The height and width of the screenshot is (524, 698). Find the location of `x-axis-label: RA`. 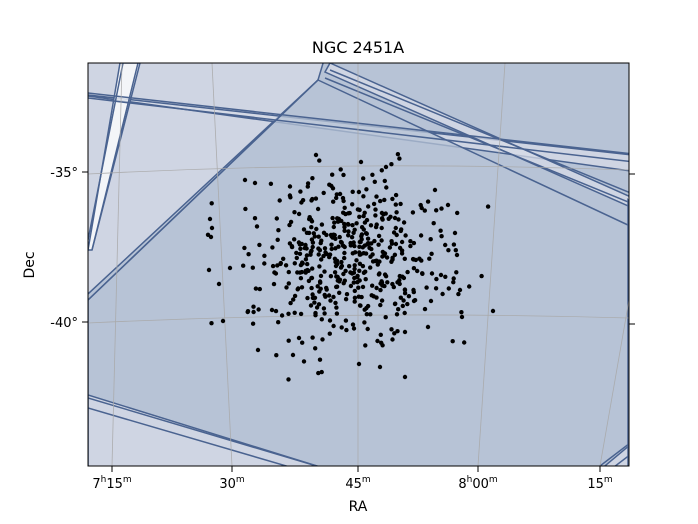

x-axis-label: RA is located at coordinates (358, 507).